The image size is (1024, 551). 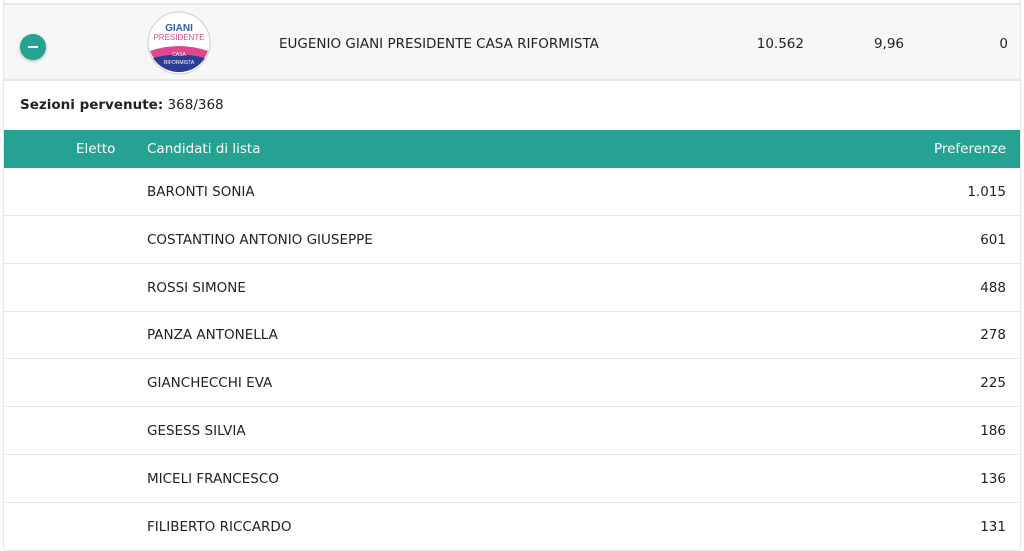 I want to click on candidate-preferences: 225, so click(x=993, y=383).